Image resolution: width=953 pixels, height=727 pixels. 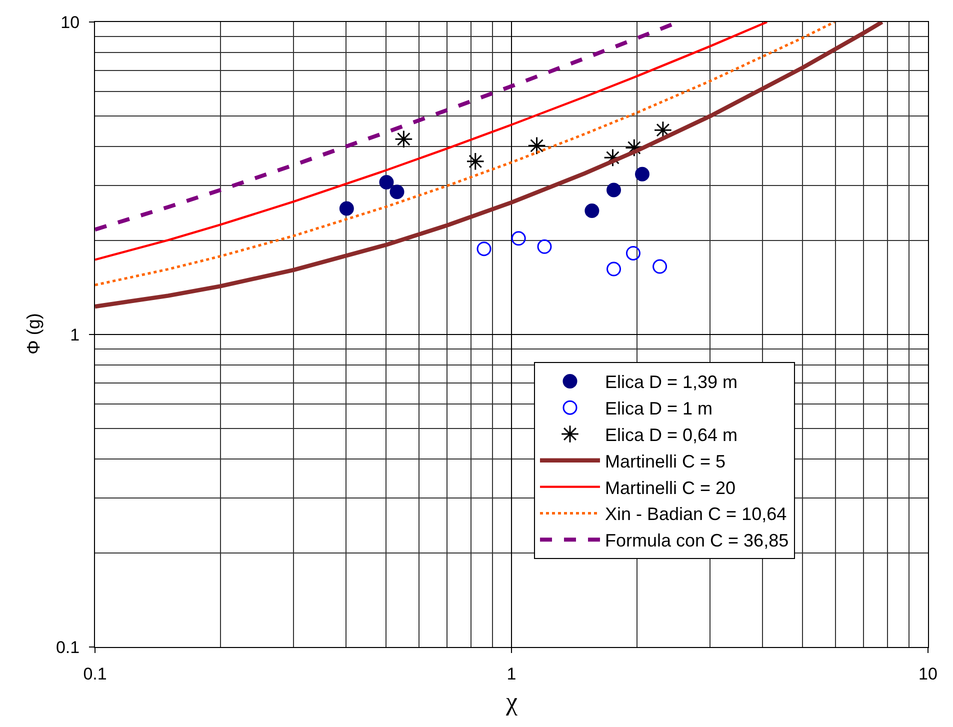 What do you see at coordinates (696, 540) in the screenshot?
I see `legend-label: Formula con C = 36,85` at bounding box center [696, 540].